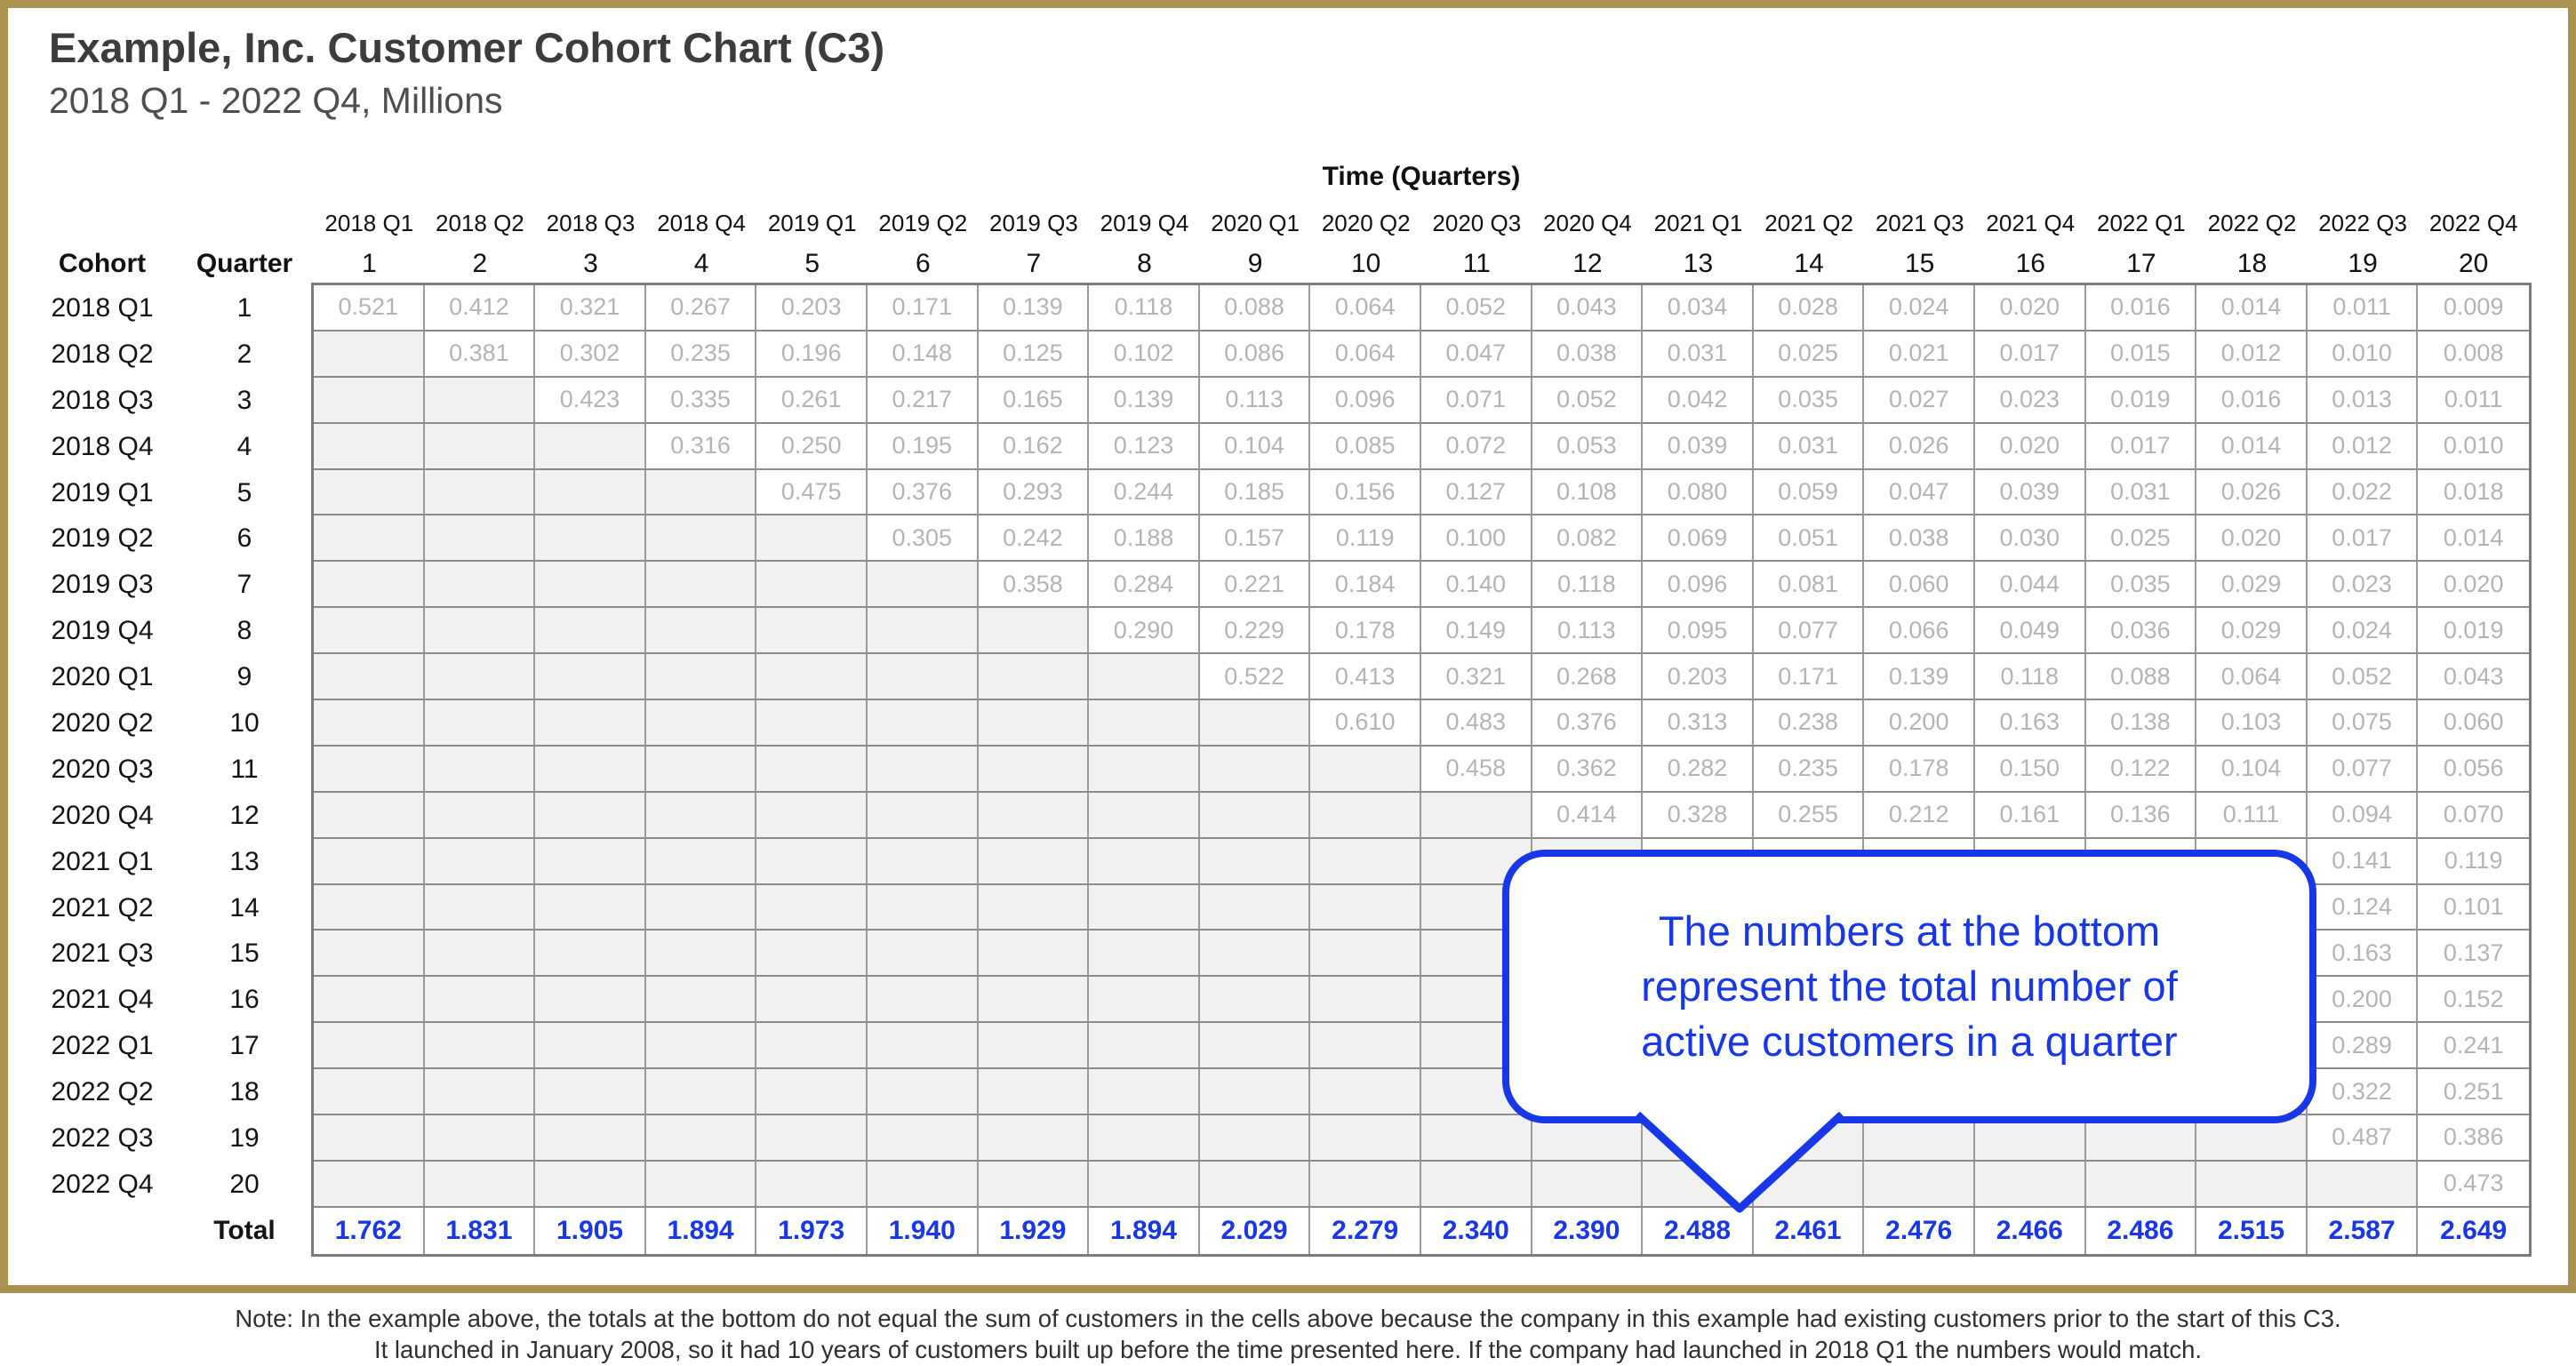 The width and height of the screenshot is (2576, 1366). What do you see at coordinates (1476, 723) in the screenshot?
I see `value-cell: 0.483` at bounding box center [1476, 723].